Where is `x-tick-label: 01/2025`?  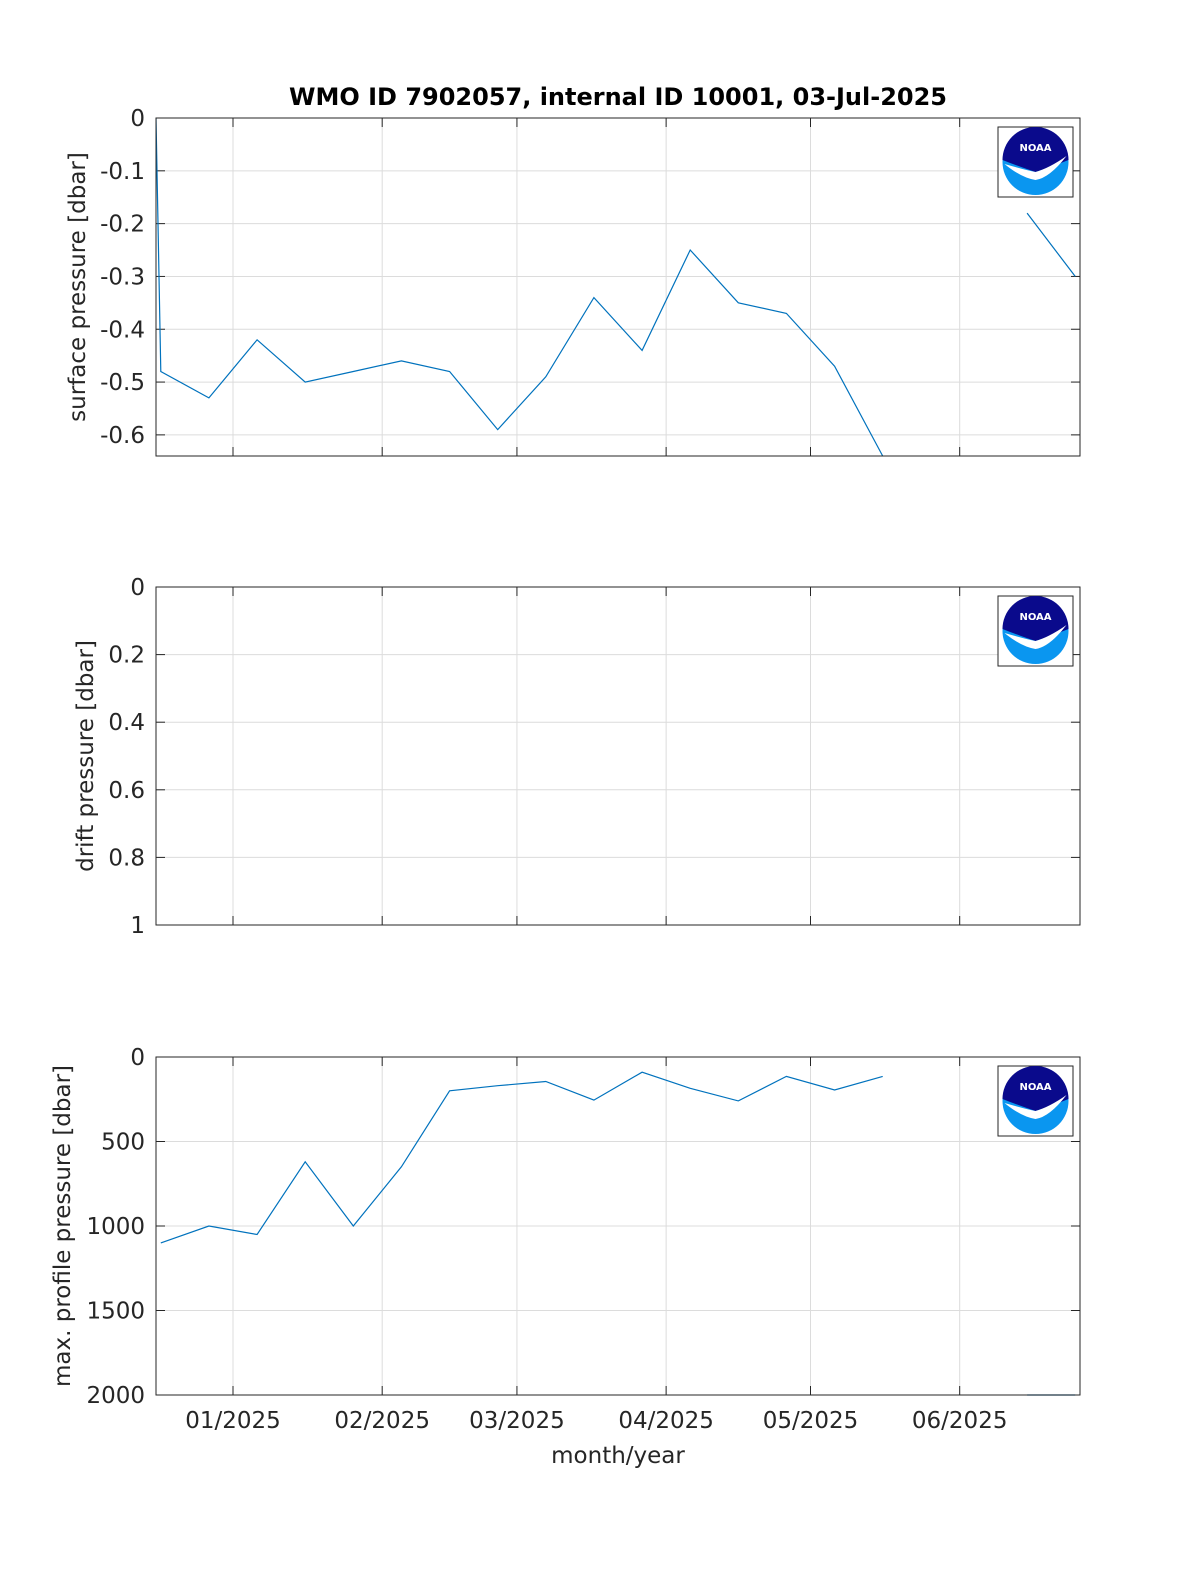
x-tick-label: 01/2025 is located at coordinates (233, 1421).